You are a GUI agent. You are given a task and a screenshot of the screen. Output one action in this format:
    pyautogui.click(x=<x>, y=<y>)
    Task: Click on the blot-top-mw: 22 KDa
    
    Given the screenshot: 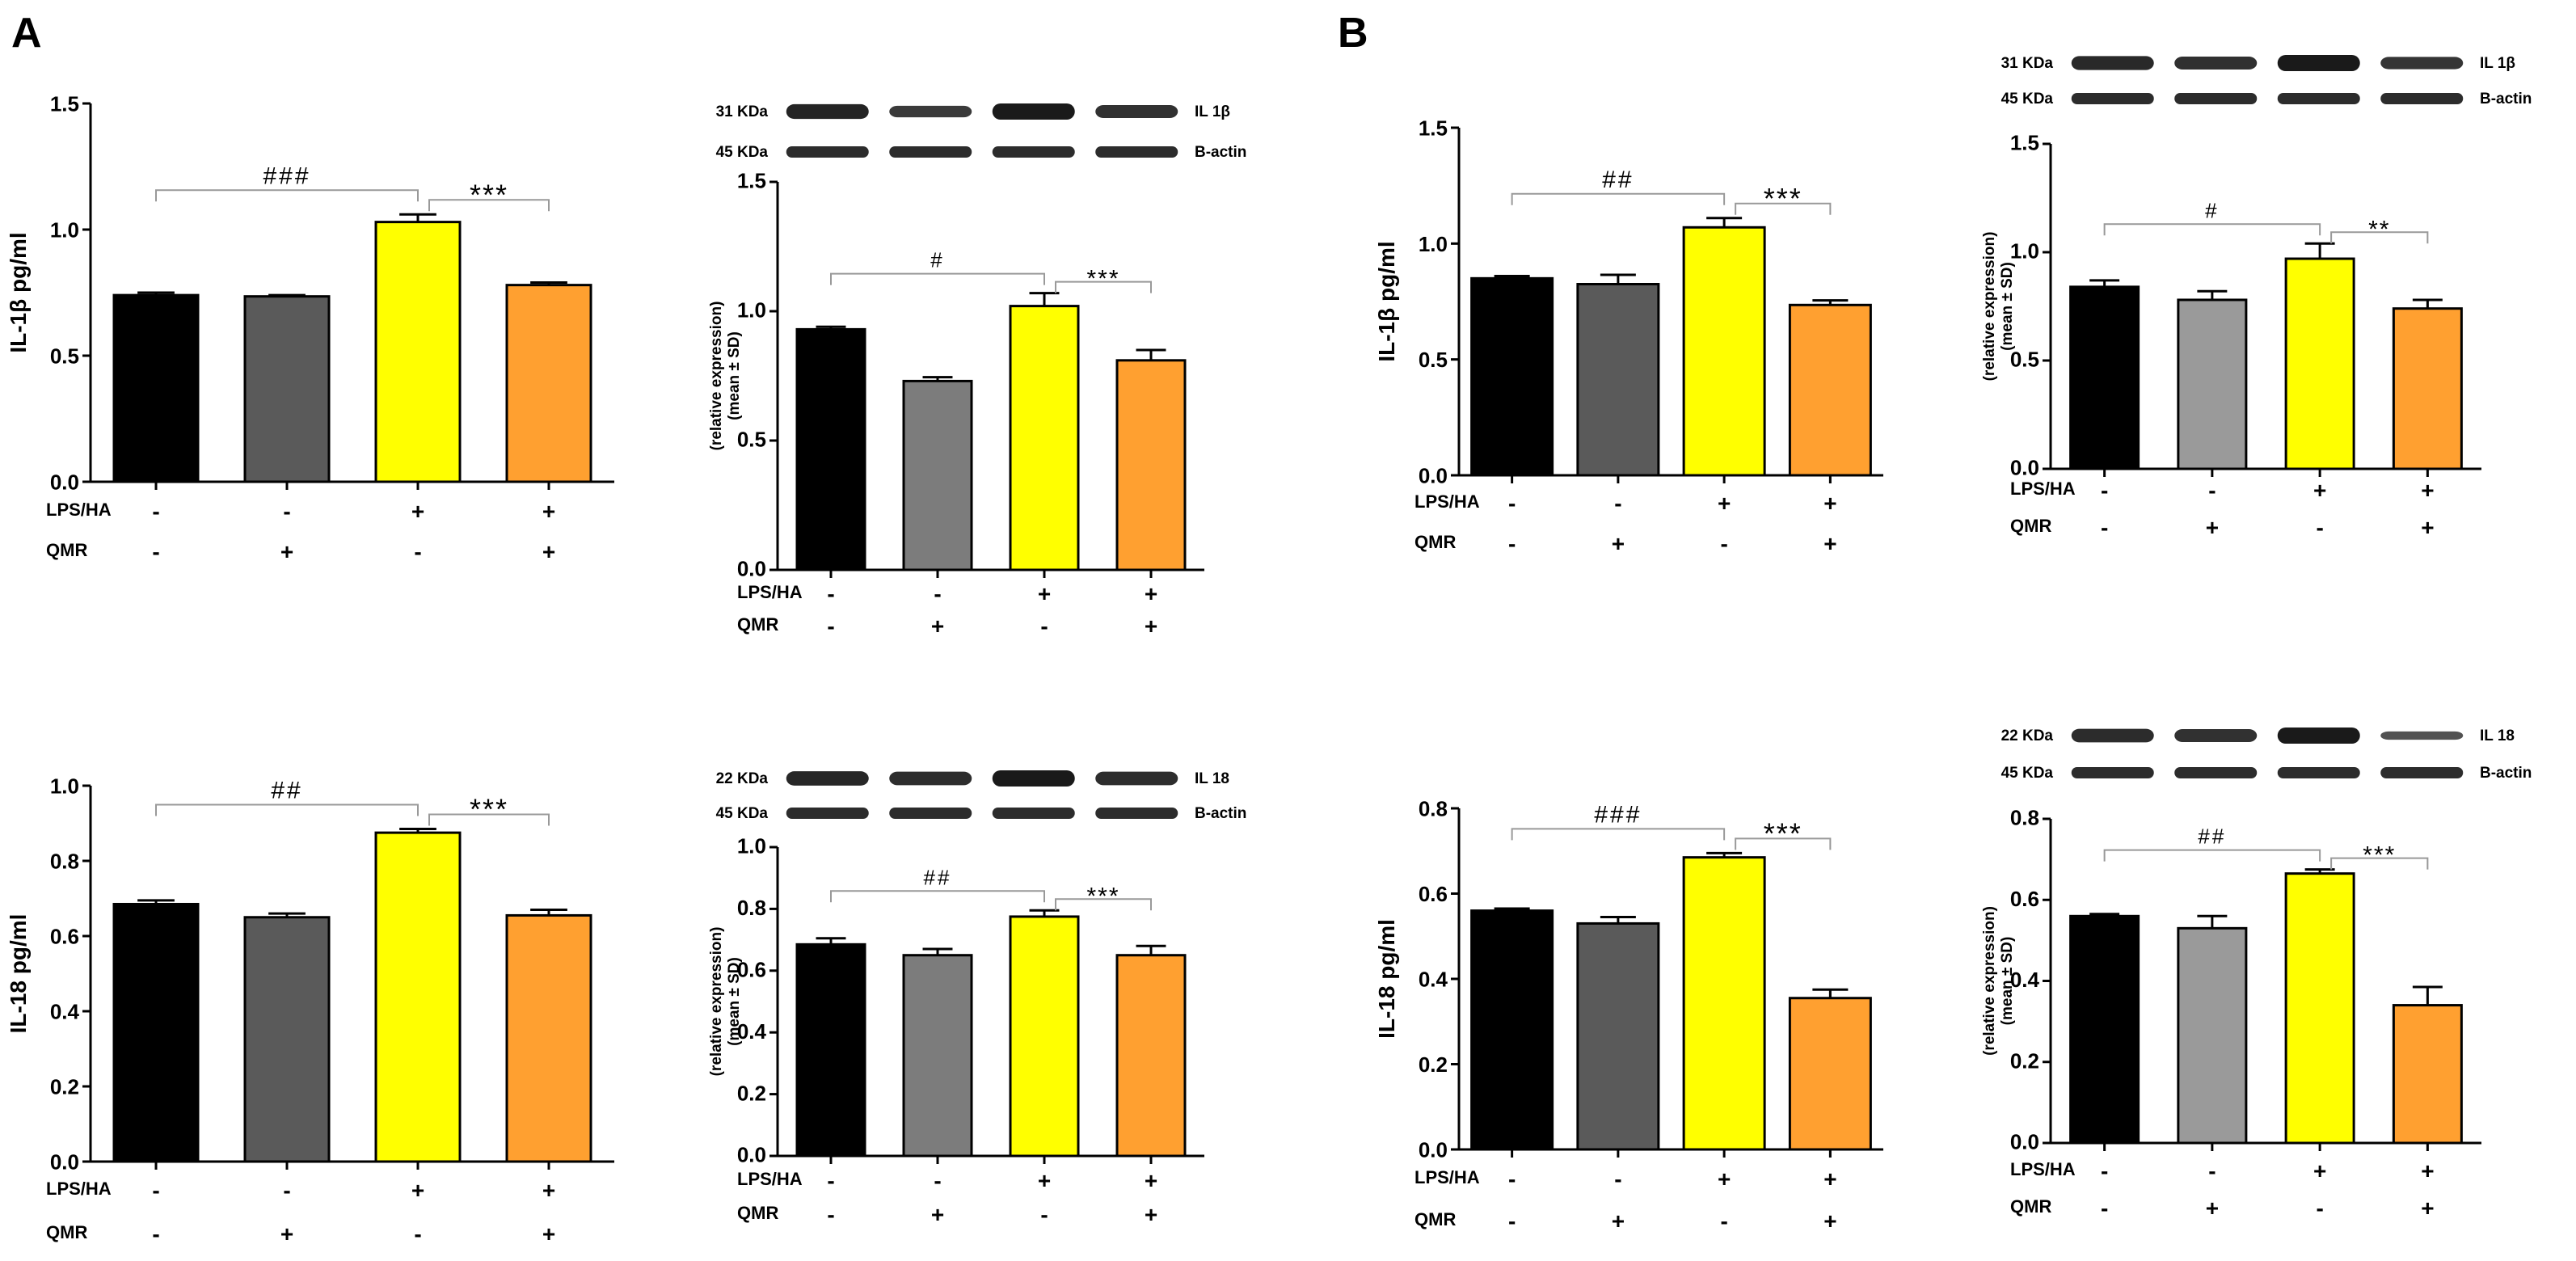 What is the action you would take?
    pyautogui.click(x=2027, y=736)
    